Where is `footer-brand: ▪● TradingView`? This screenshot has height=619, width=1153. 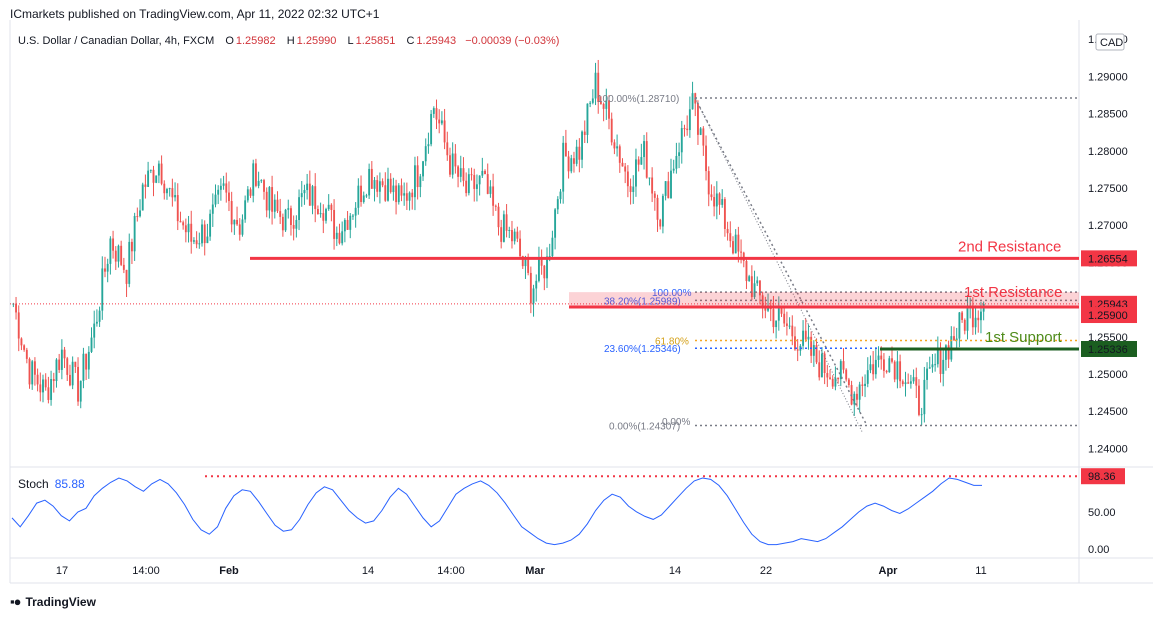 footer-brand: ▪● TradingView is located at coordinates (53, 601).